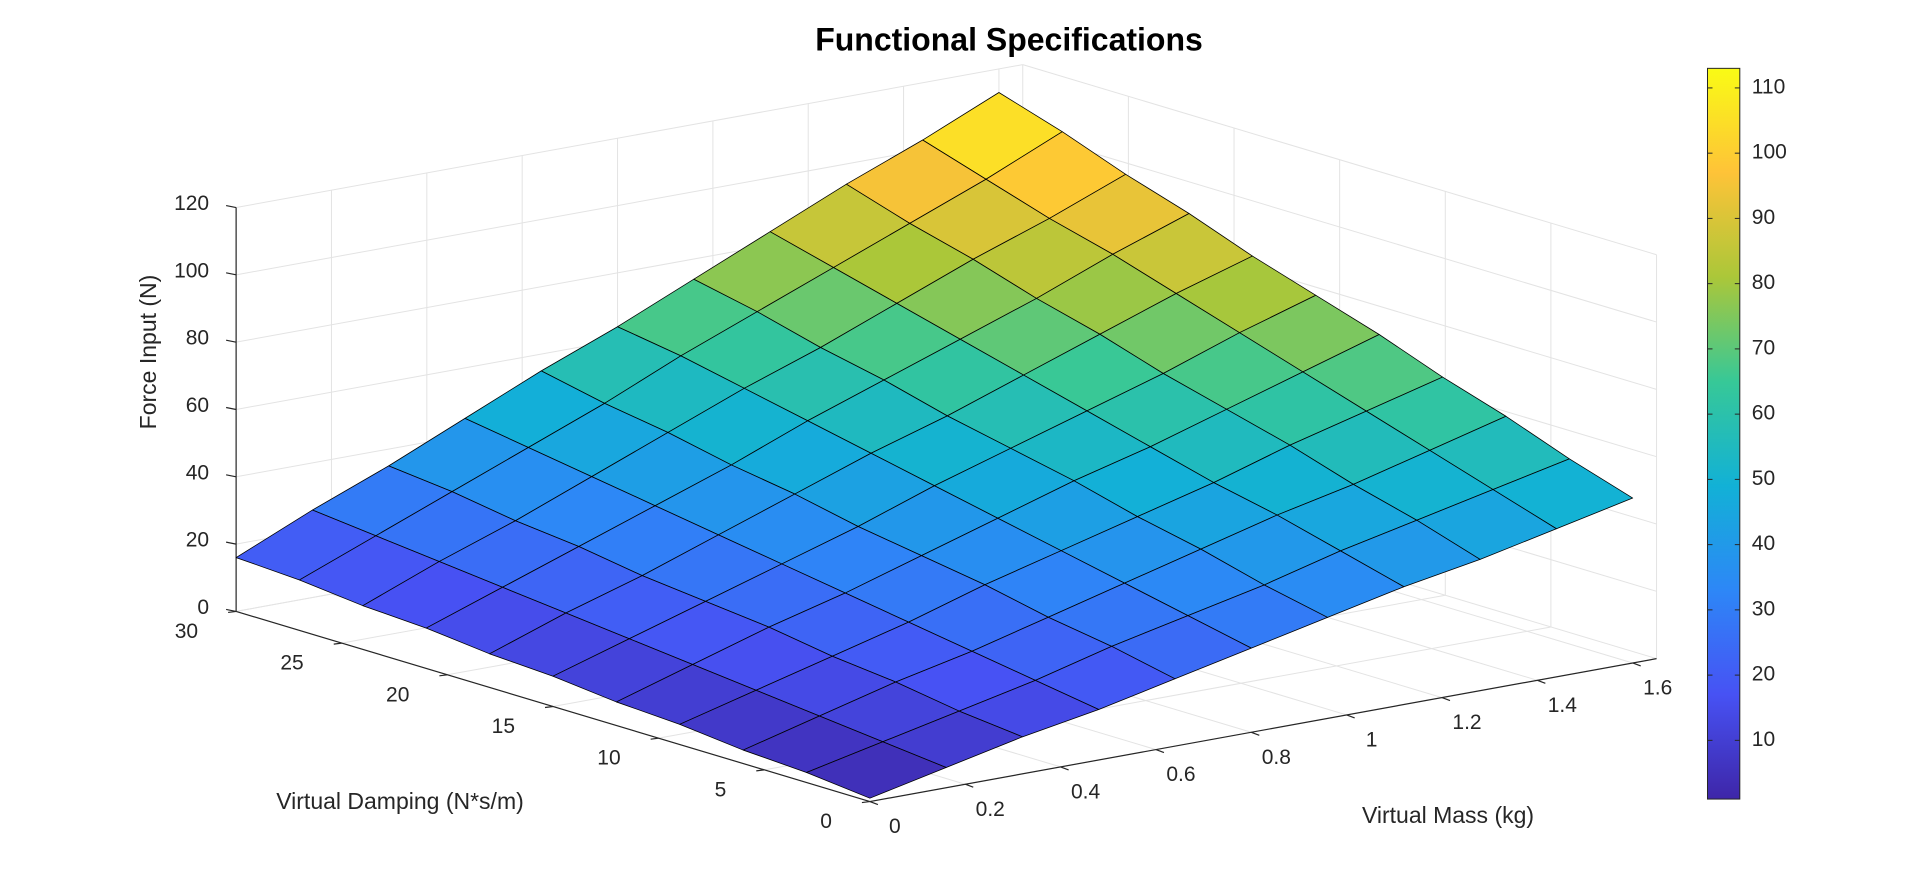  I want to click on y-tick-label: 30, so click(186, 631).